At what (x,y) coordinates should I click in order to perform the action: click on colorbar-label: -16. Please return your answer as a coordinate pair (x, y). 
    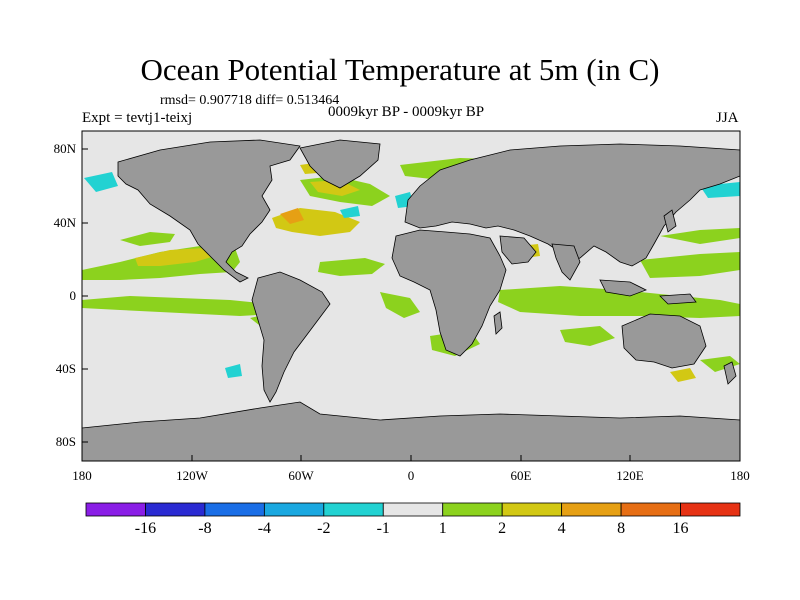
    Looking at the image, I should click on (145, 528).